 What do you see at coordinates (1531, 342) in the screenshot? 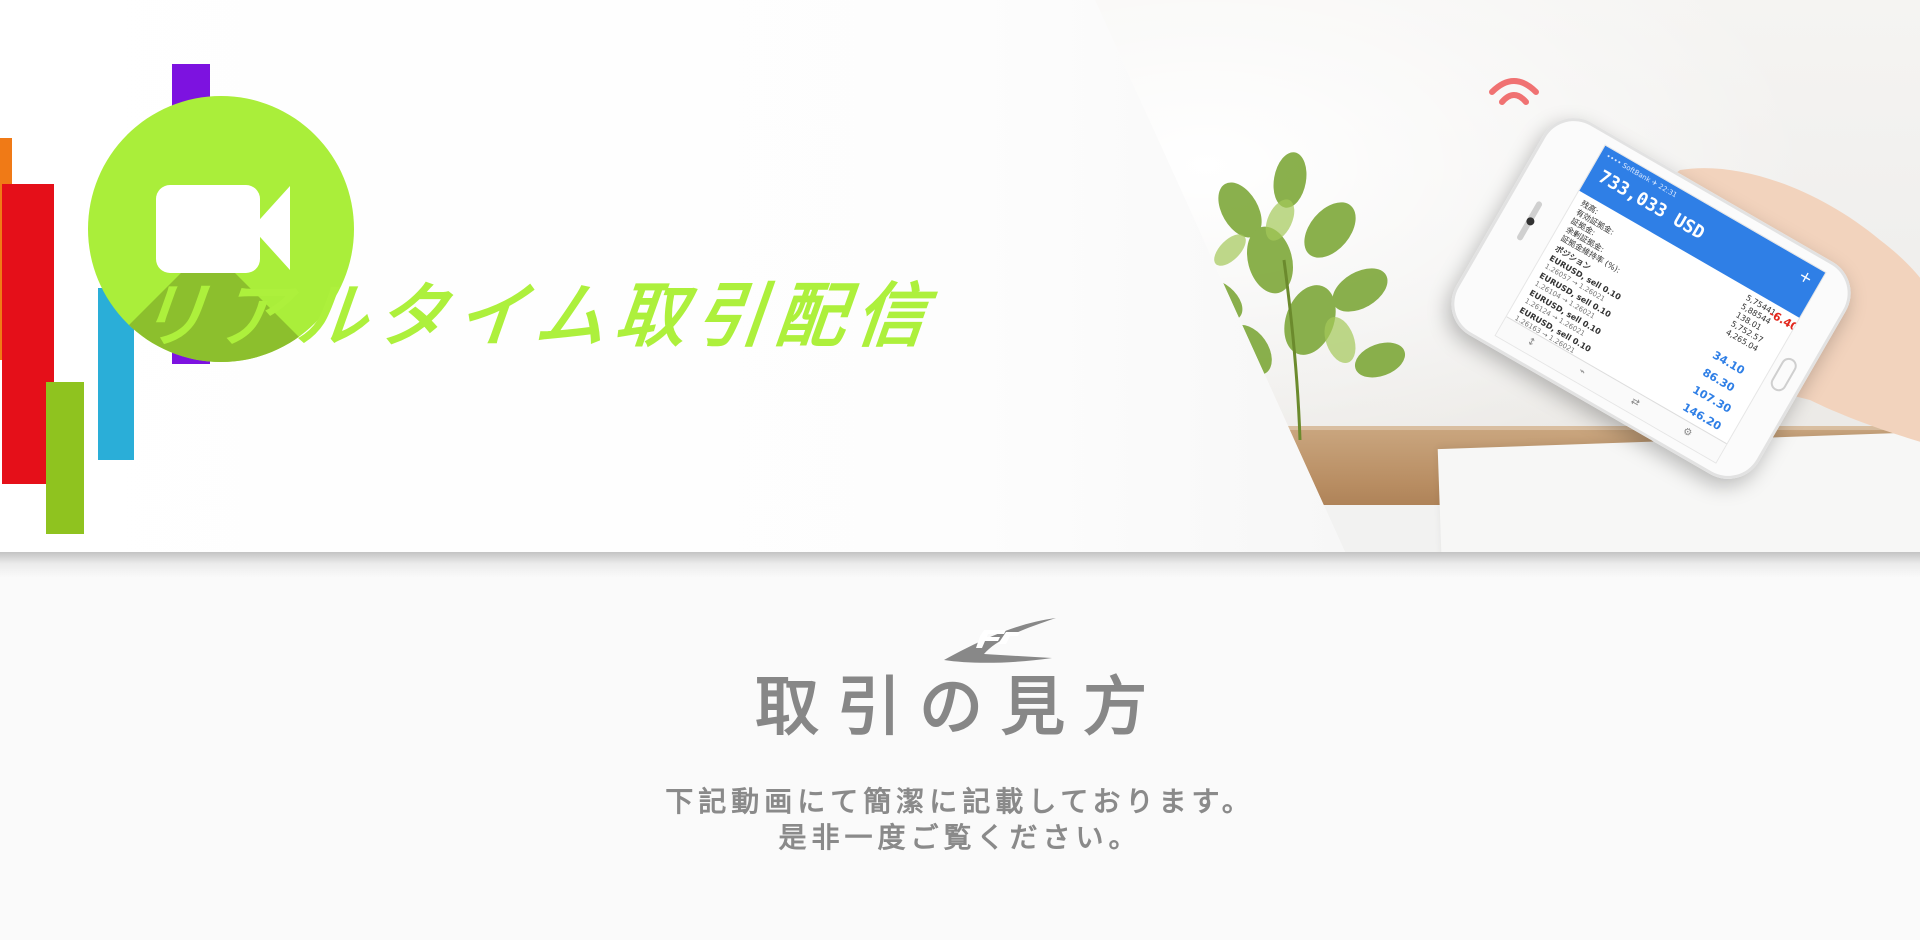
I see `quotes-nav-icon: ↕` at bounding box center [1531, 342].